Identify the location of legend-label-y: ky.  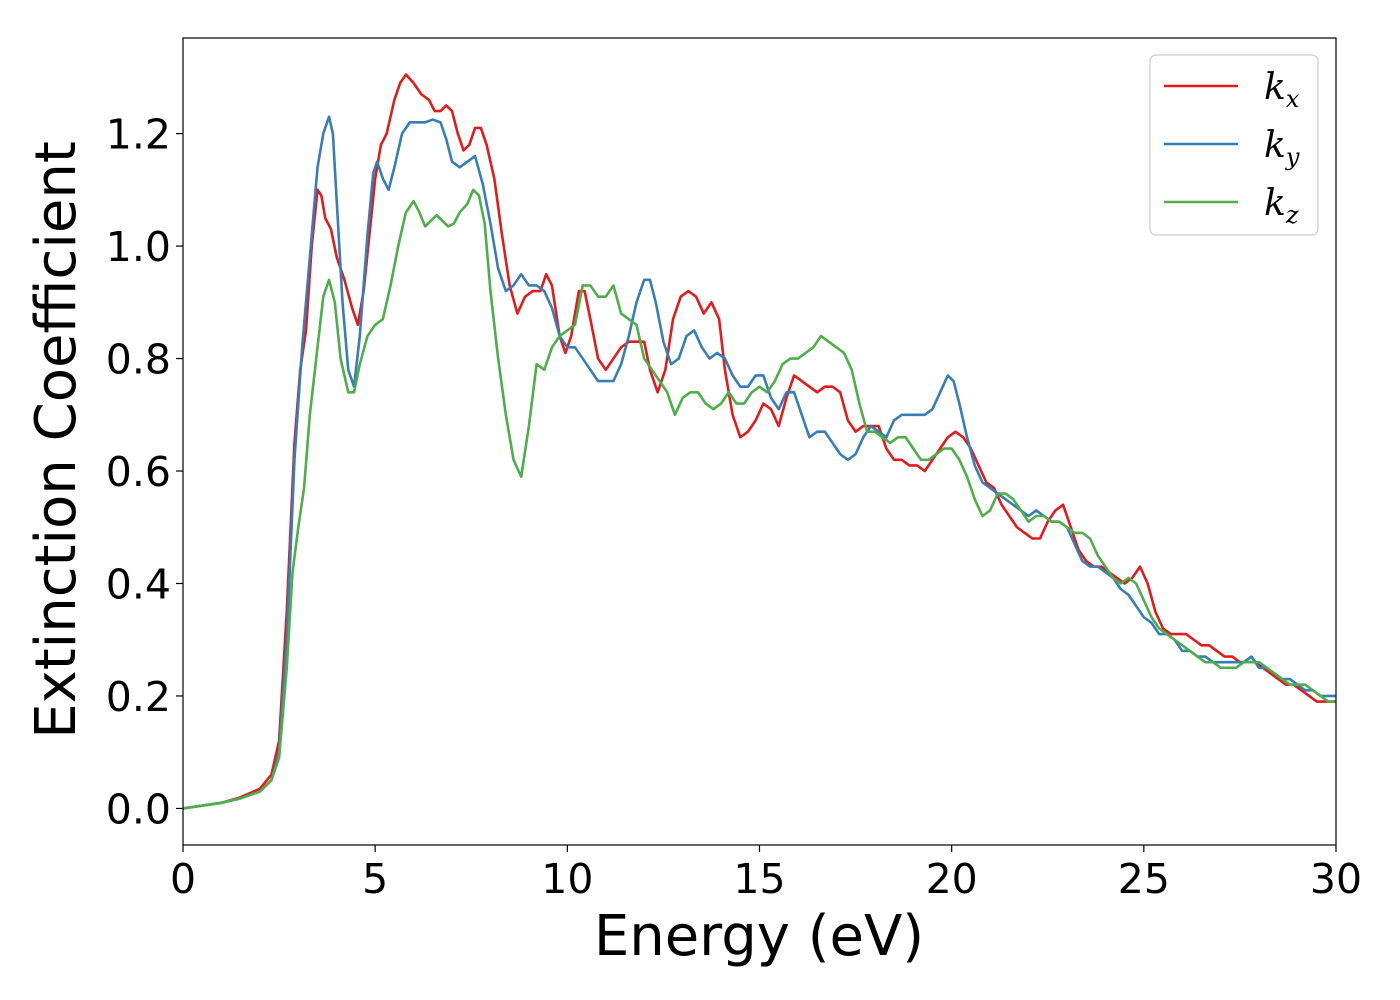
(1282, 148).